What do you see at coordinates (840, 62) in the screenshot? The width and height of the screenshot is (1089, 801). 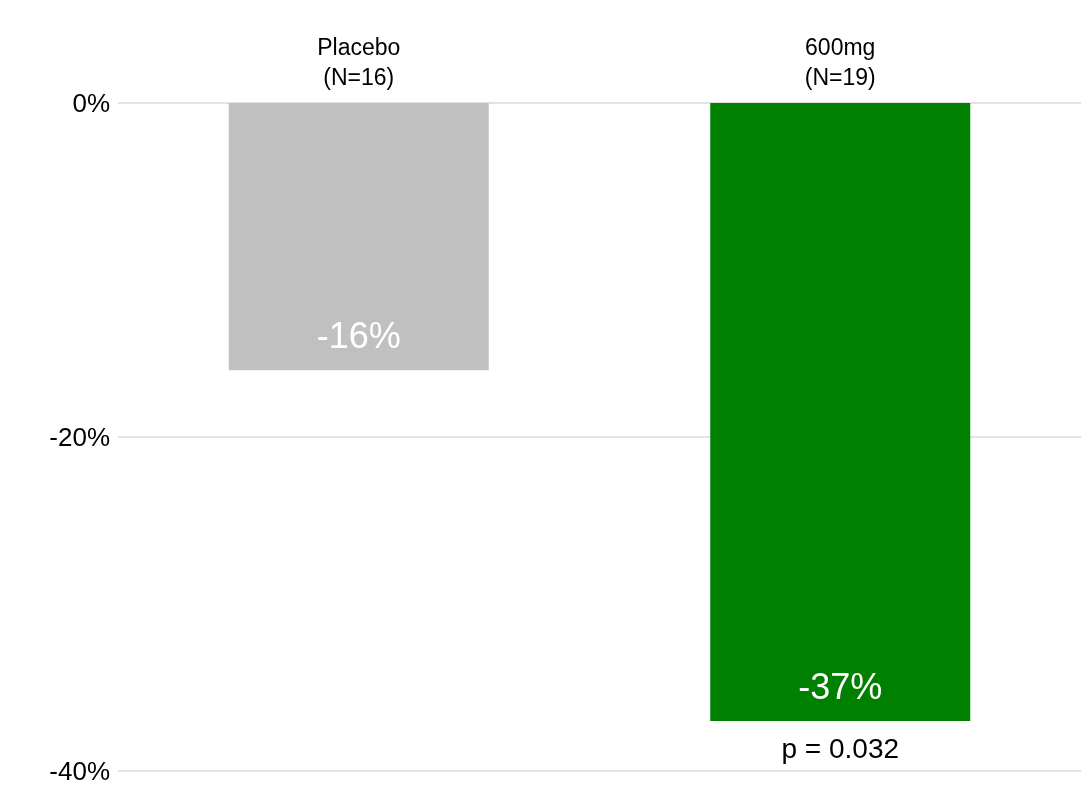 I see `x-tick-label: 600mg (N=19)` at bounding box center [840, 62].